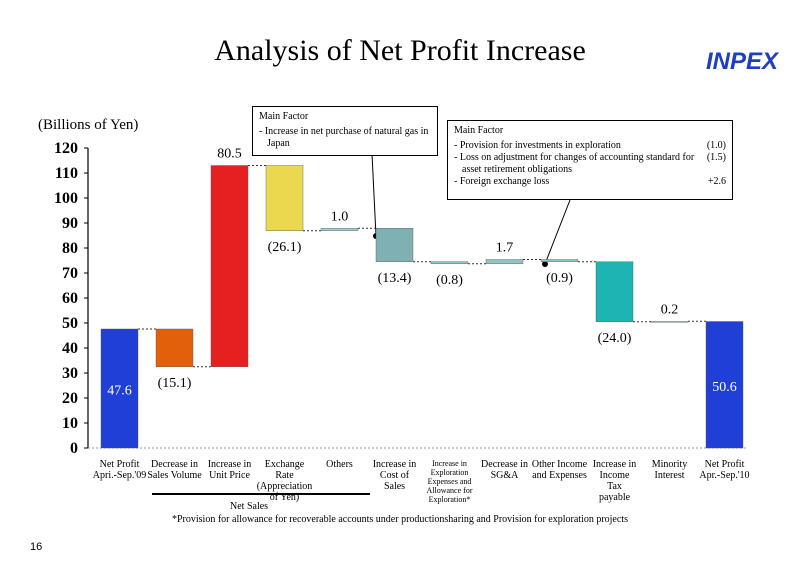 The height and width of the screenshot is (566, 800). Describe the element at coordinates (724, 470) in the screenshot. I see `x-tick-label: Net Profit Apr.-Sep.'10` at that location.